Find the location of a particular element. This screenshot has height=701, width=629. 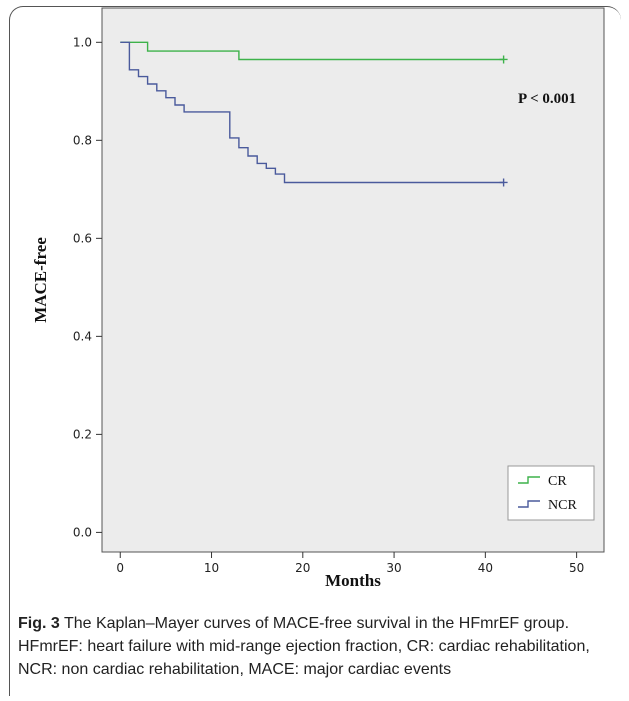

p-value-annotation: P < 0.001 is located at coordinates (547, 99).